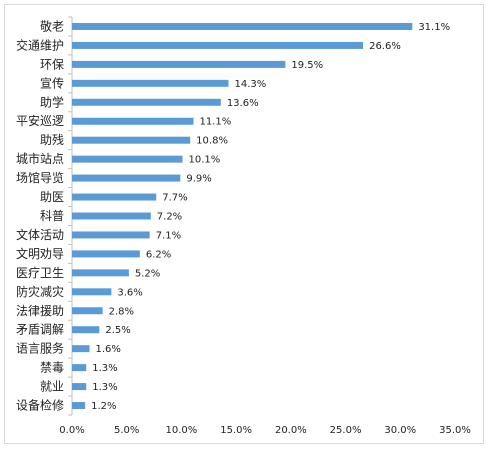 The image size is (490, 451). What do you see at coordinates (212, 141) in the screenshot?
I see `data-label: 10.8%` at bounding box center [212, 141].